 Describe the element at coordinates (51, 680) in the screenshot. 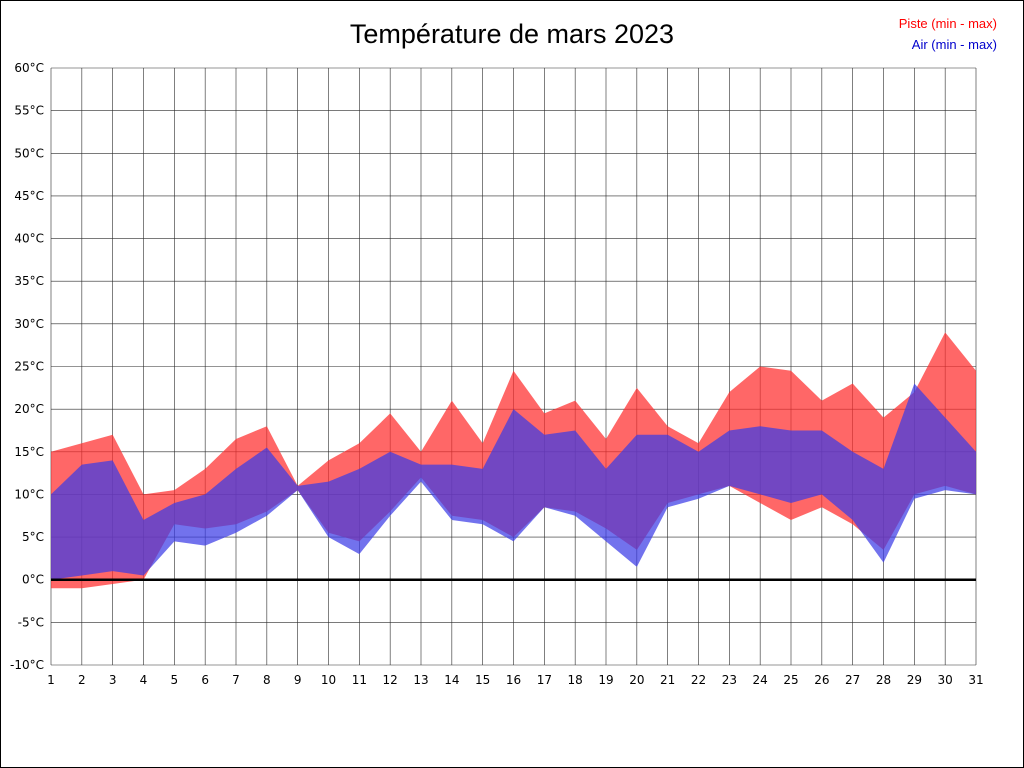

I see `x-tick-label: 1` at that location.